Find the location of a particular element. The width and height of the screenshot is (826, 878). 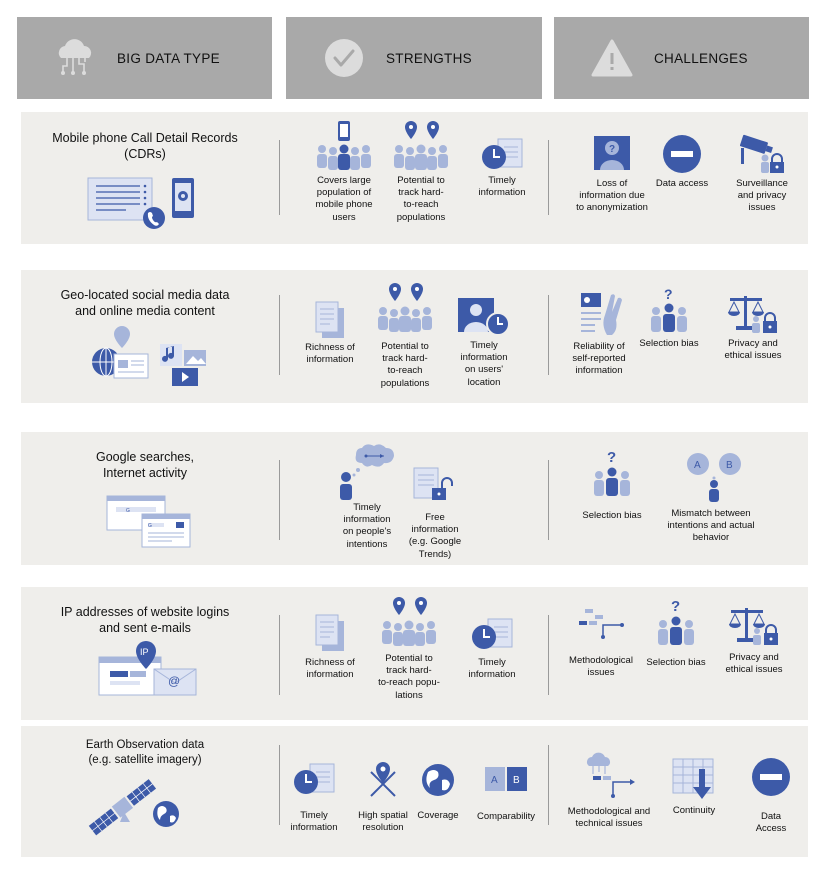

strength-item: A B Comparability is located at coordinates (506, 794).